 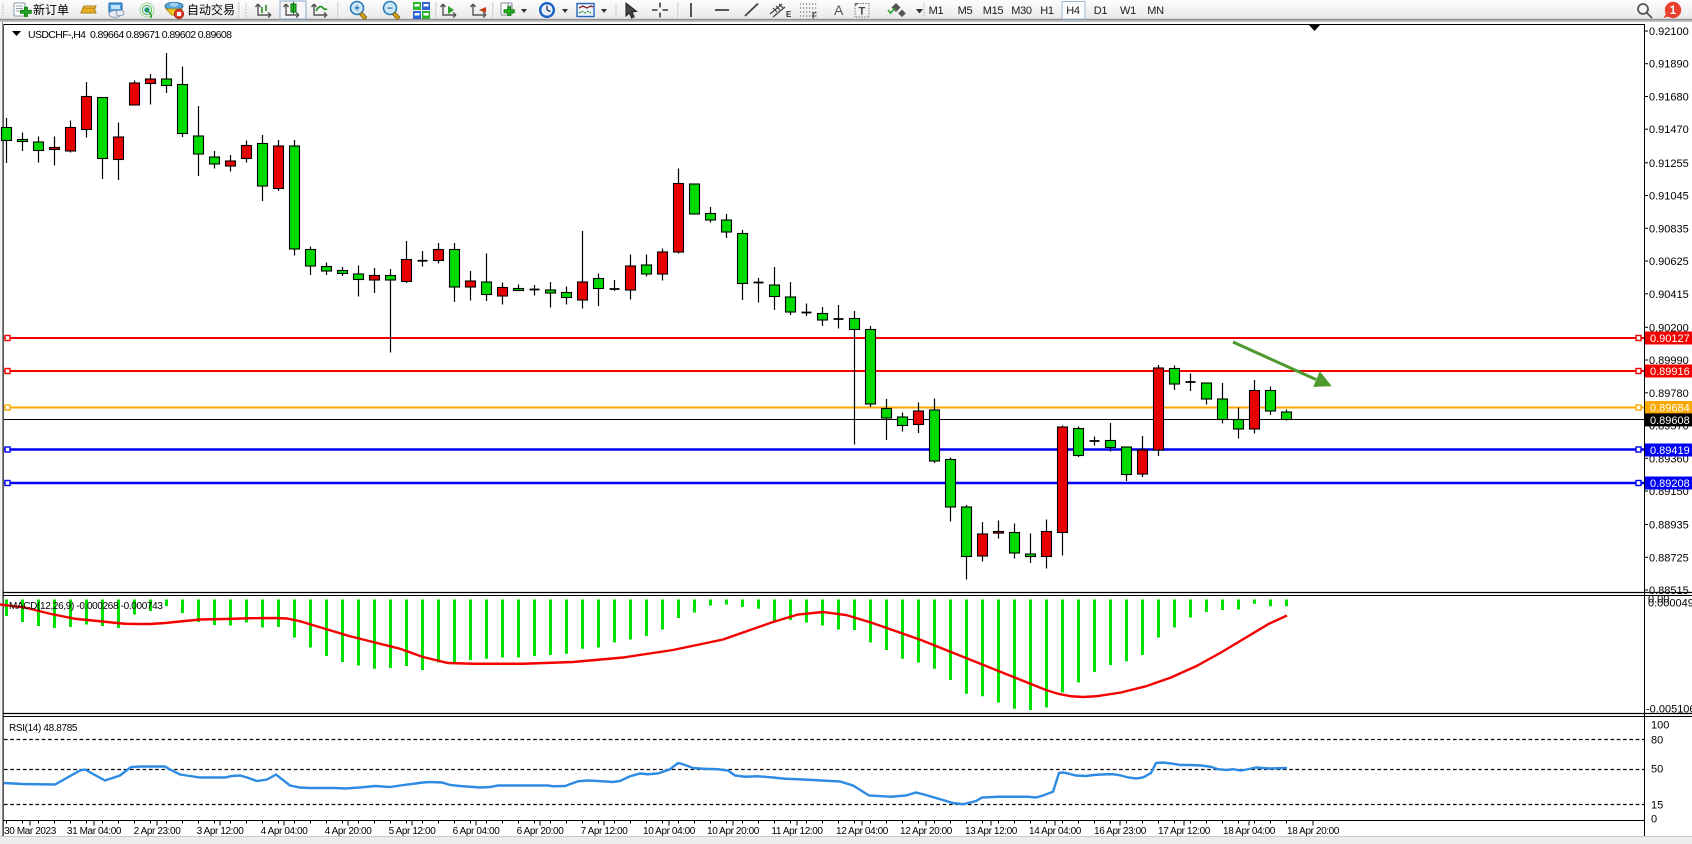 I want to click on svg-text: 50, so click(x=1657, y=770).